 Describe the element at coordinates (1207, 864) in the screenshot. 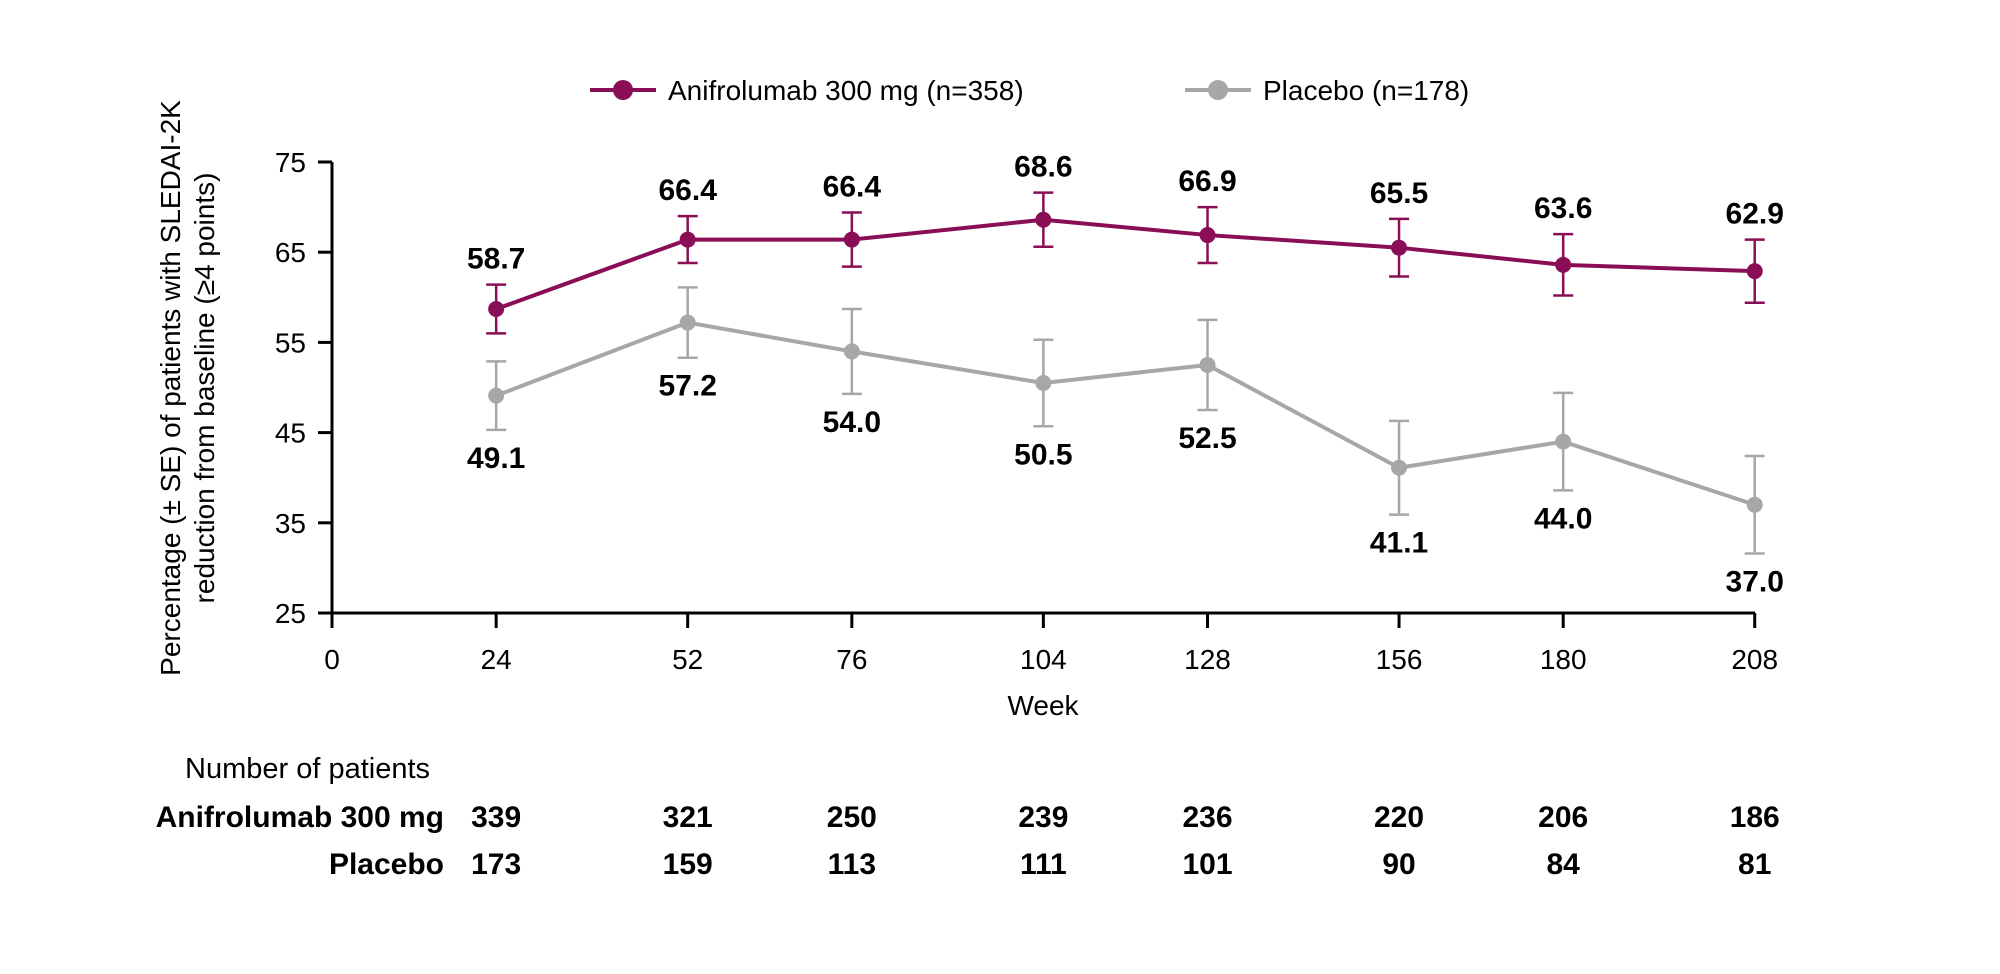

I see `table-value-placebo-w128: 101` at that location.